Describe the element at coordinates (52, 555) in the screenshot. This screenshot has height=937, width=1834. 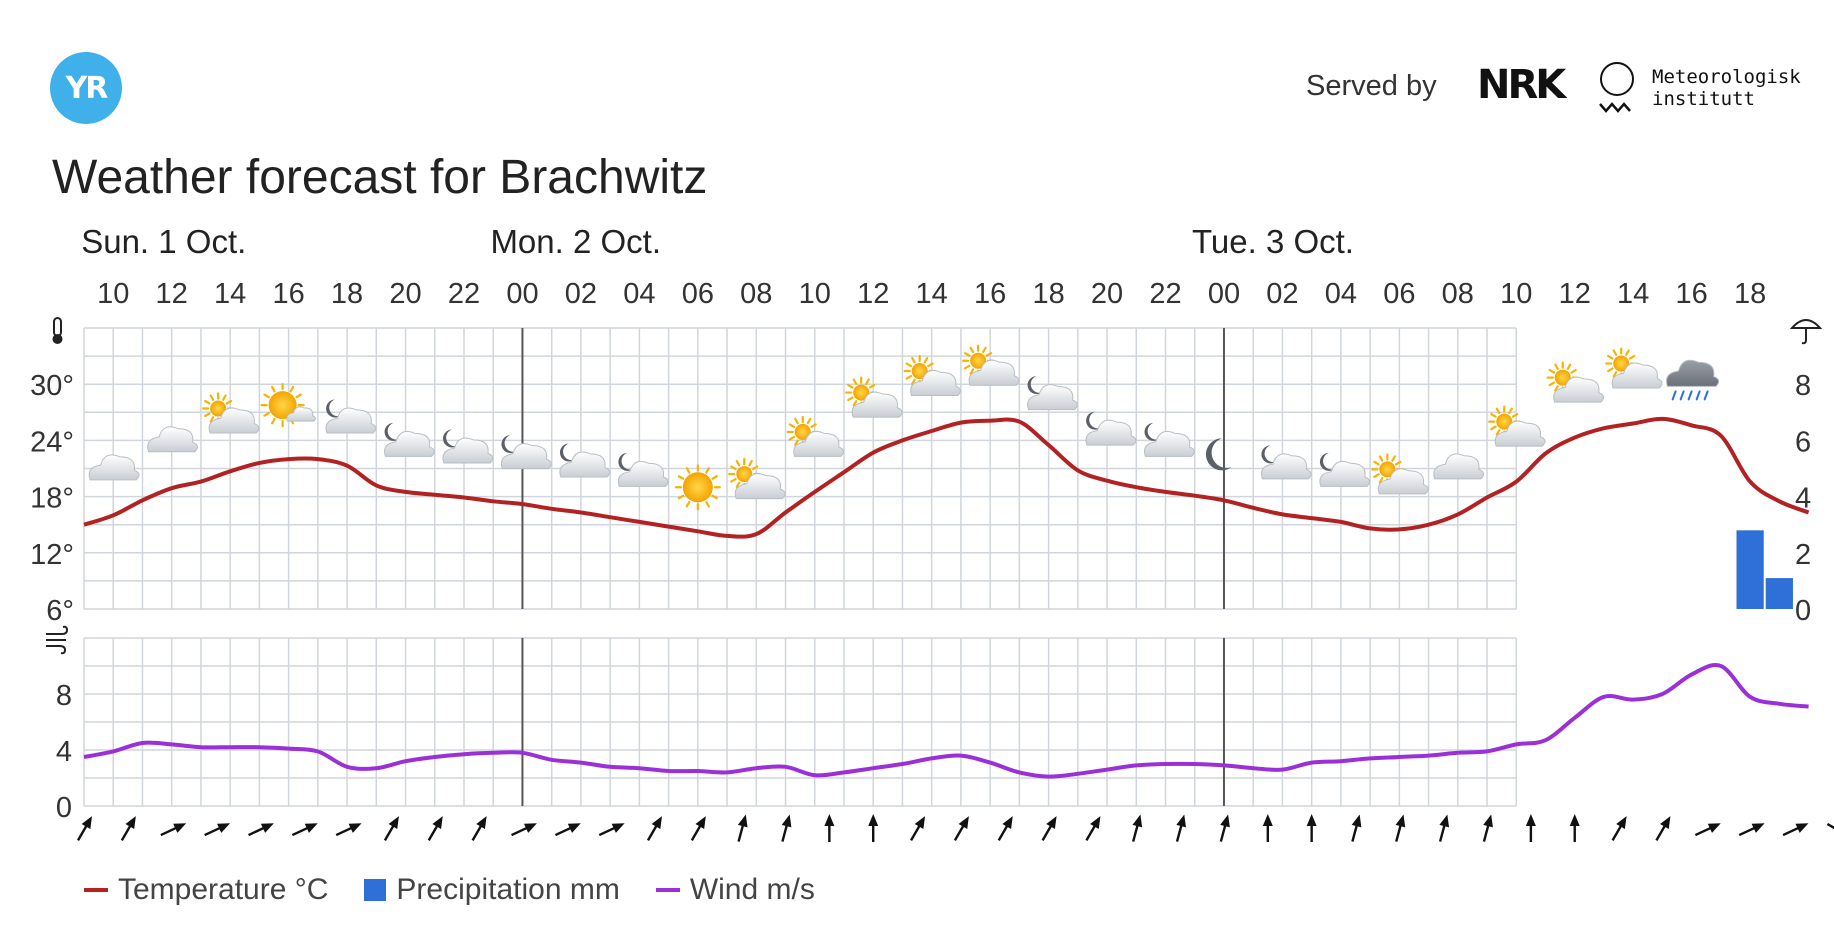
I see `temp-axis-tick: 12°` at that location.